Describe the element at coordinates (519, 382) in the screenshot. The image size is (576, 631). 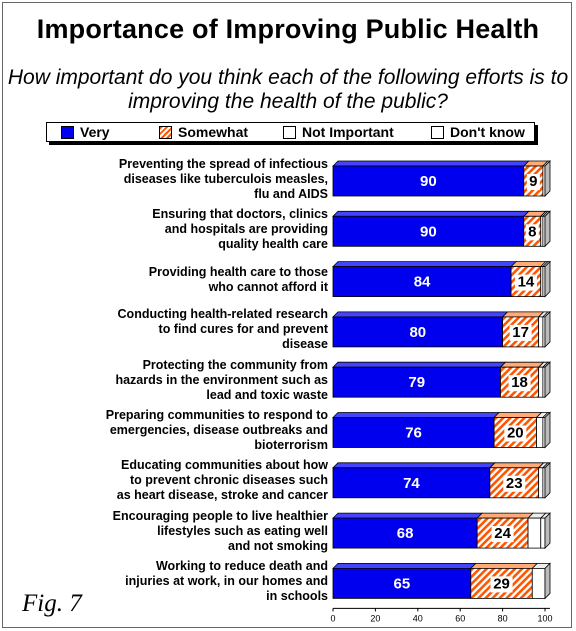
I see `data-label-somewhat: 18` at that location.